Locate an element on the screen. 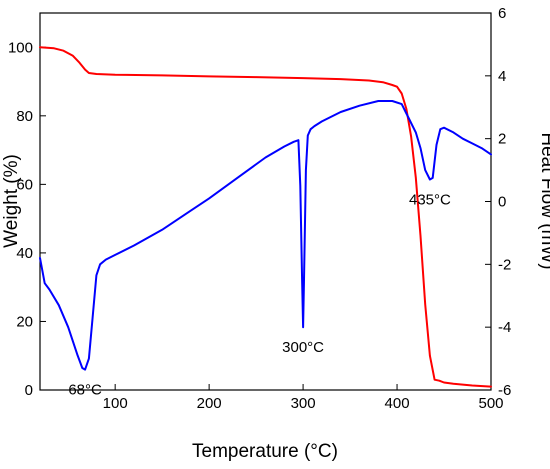  peak-annotation: 68°C is located at coordinates (85, 390).